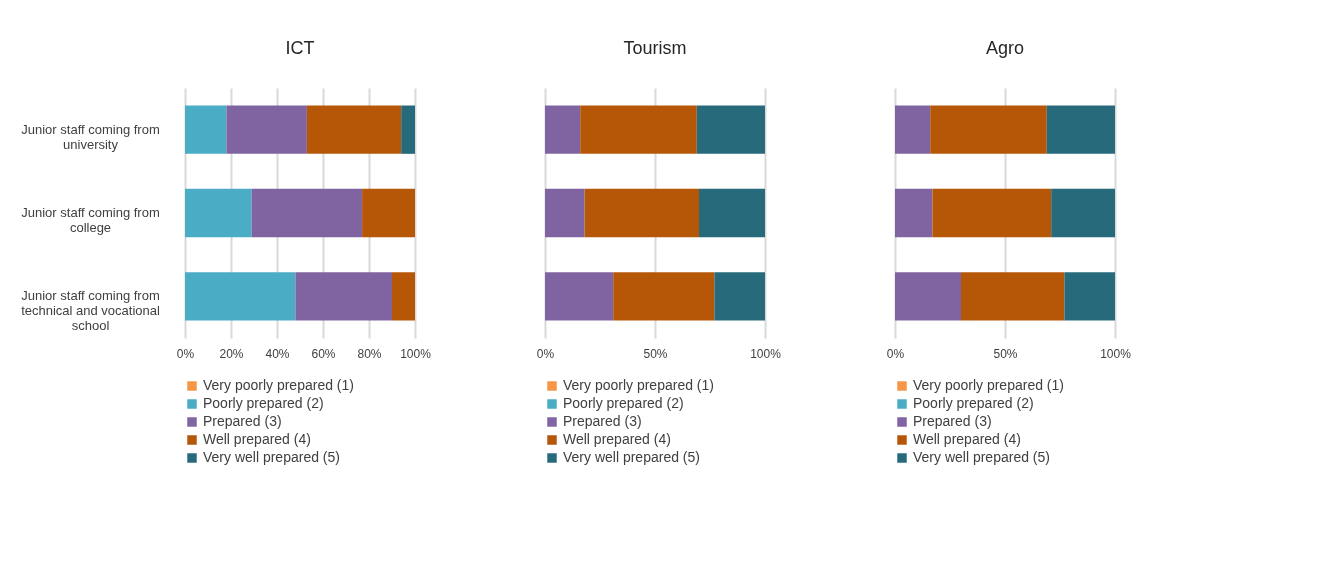  What do you see at coordinates (655, 48) in the screenshot?
I see `chart-title: Tourism` at bounding box center [655, 48].